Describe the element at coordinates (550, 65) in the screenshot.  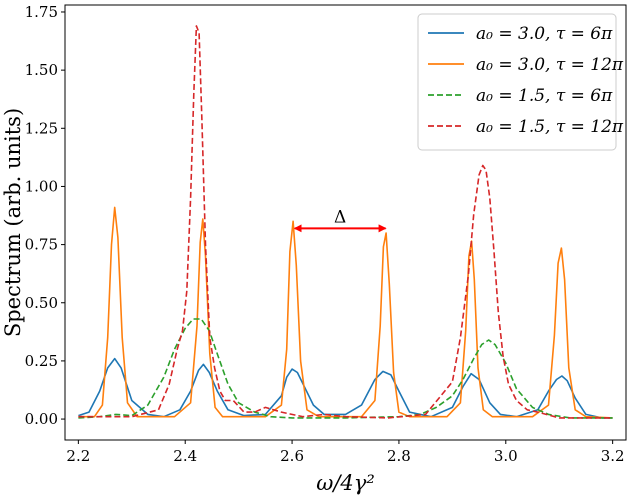
I see `legend-entry-label: a₀ = 3.0, τ = 12π` at that location.